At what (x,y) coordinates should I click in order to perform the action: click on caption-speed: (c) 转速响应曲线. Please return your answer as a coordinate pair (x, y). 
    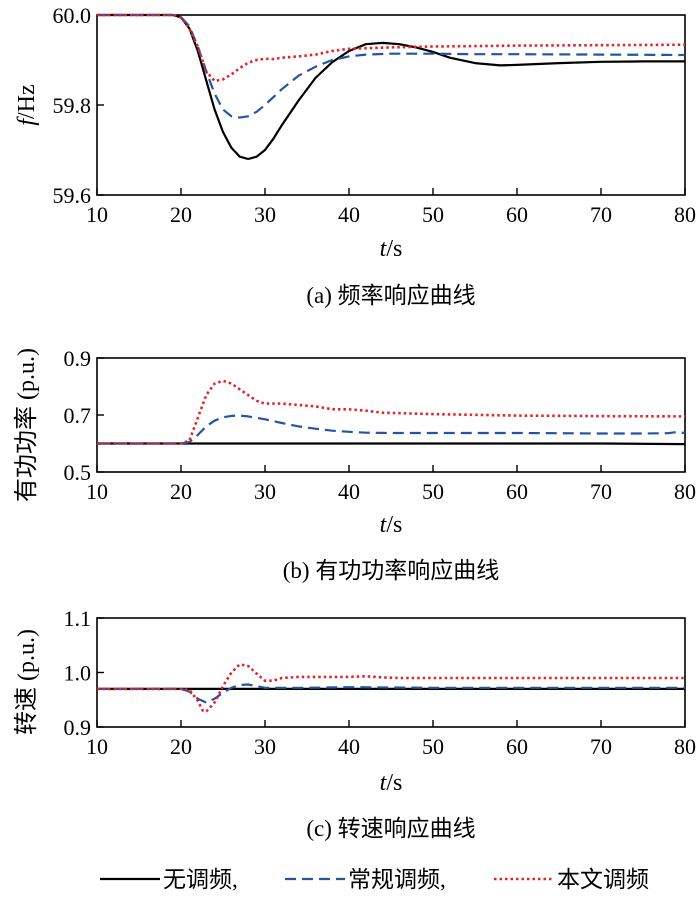
    Looking at the image, I should click on (390, 828).